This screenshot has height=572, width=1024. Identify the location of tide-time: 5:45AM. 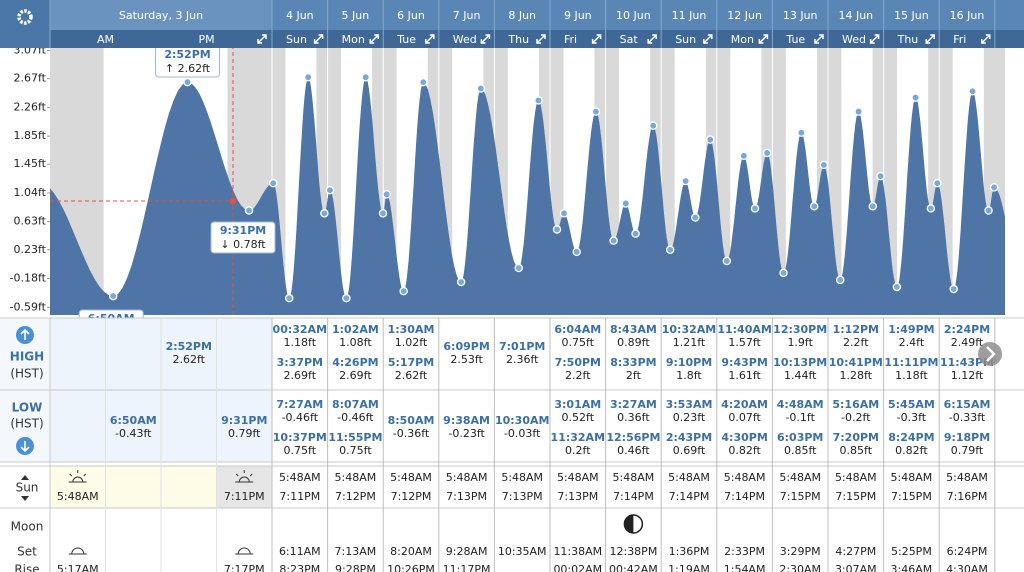
(911, 404).